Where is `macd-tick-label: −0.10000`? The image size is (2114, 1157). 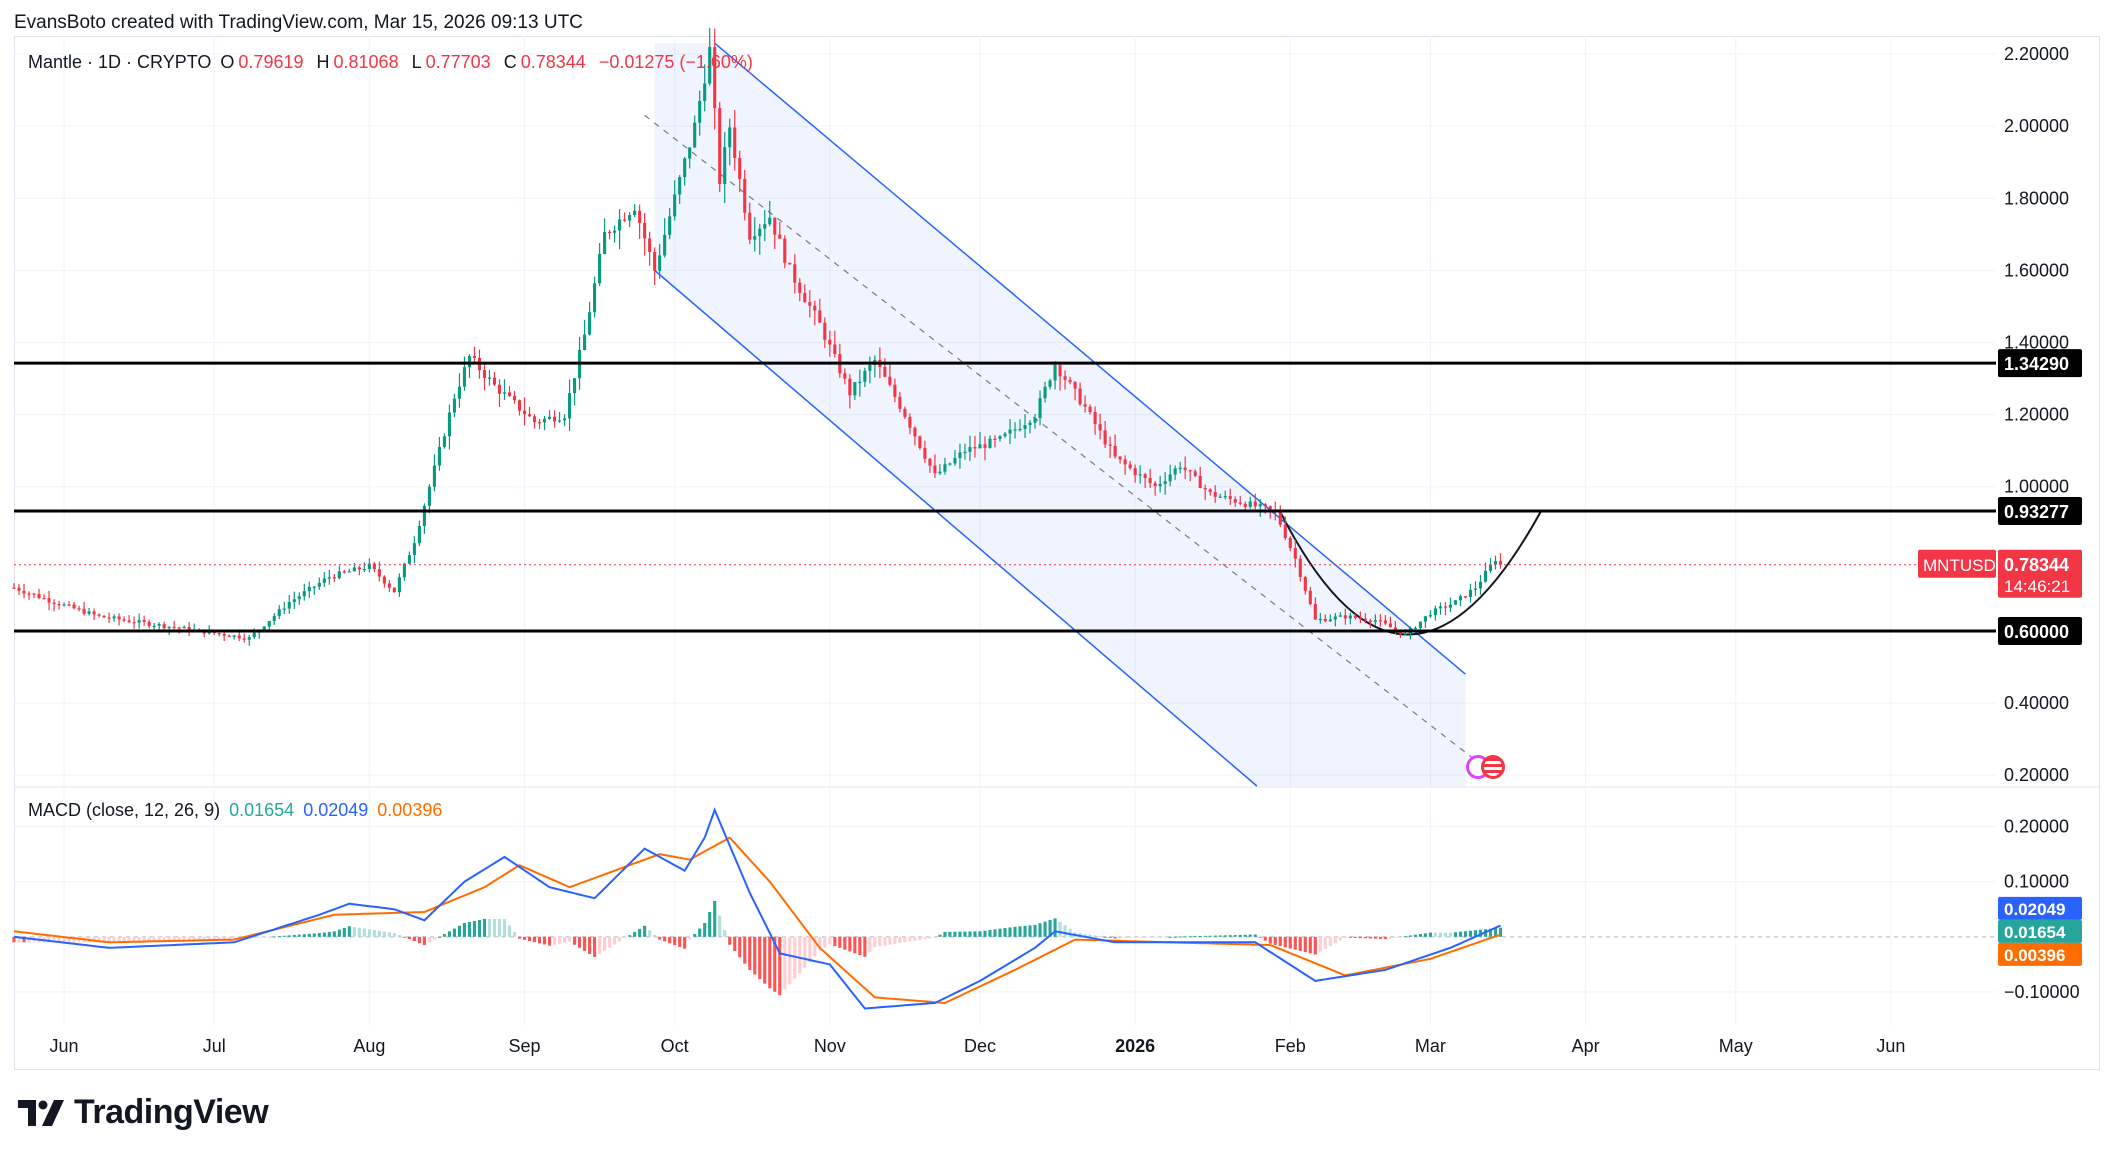 macd-tick-label: −0.10000 is located at coordinates (2042, 992).